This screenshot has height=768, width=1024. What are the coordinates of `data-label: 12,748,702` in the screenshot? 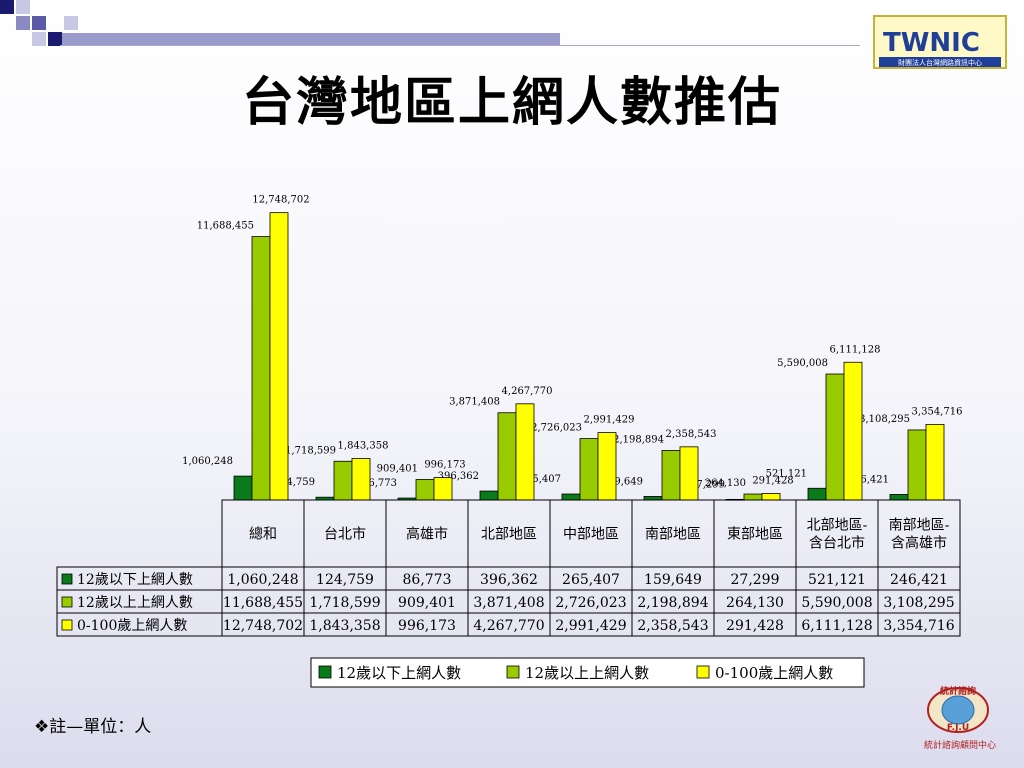 It's located at (280, 200).